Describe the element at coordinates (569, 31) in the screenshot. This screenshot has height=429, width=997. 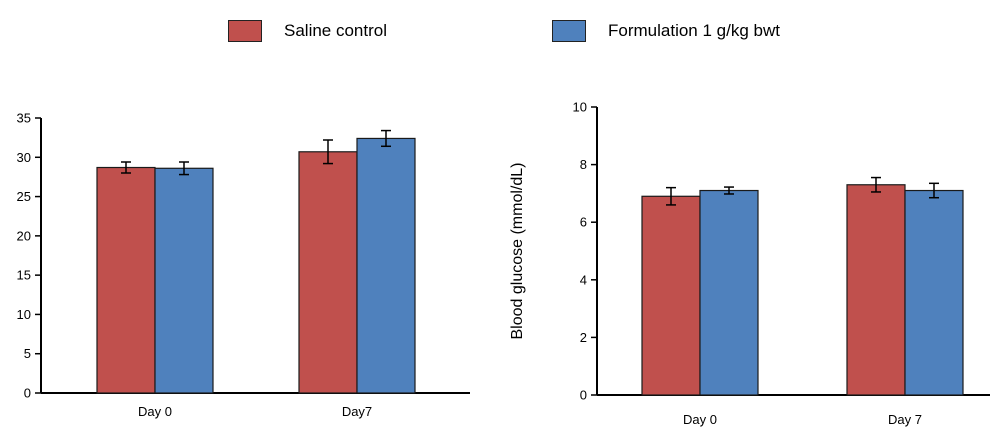
I see `legend-swatch-formulation` at that location.